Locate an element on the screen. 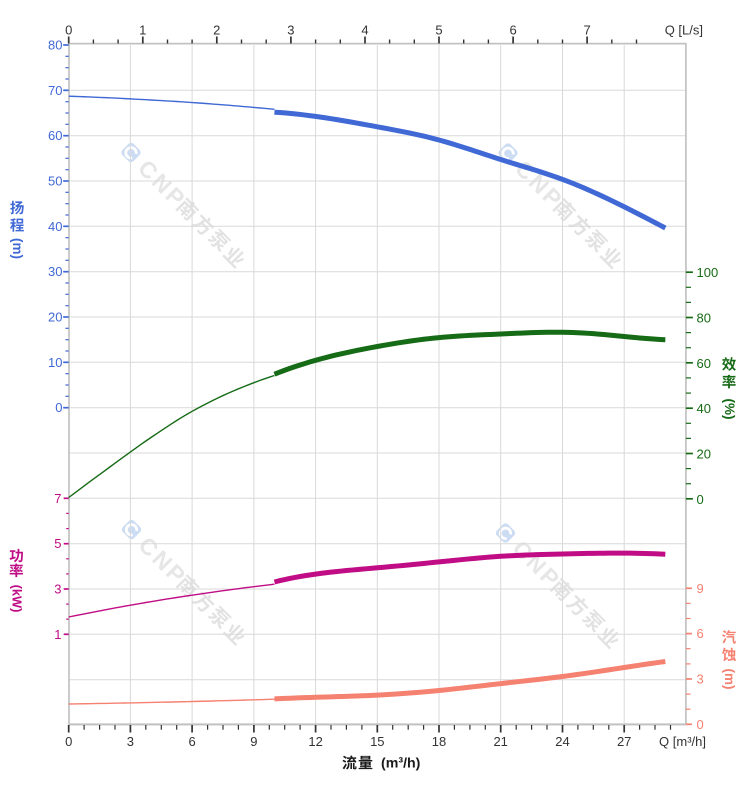 This screenshot has width=752, height=802. svg-text: 12 is located at coordinates (315, 741).